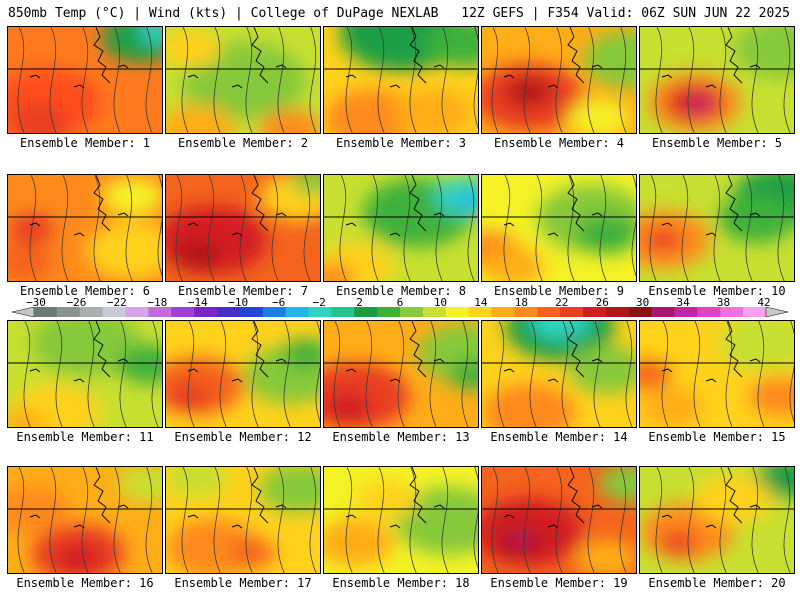 The height and width of the screenshot is (600, 800). I want to click on temperature-colorbar, so click(400, 312).